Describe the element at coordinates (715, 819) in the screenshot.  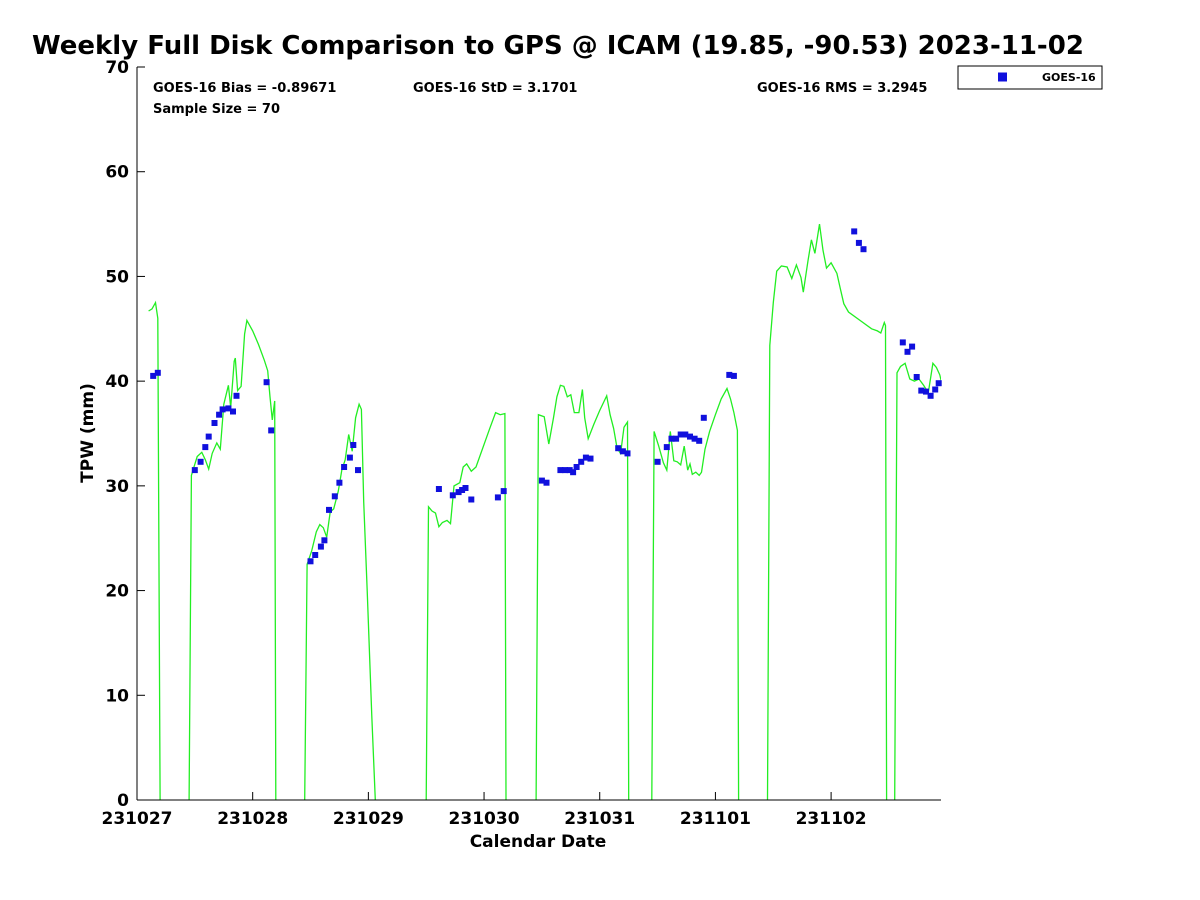
I see `x-tick-label-231101: 231101` at that location.